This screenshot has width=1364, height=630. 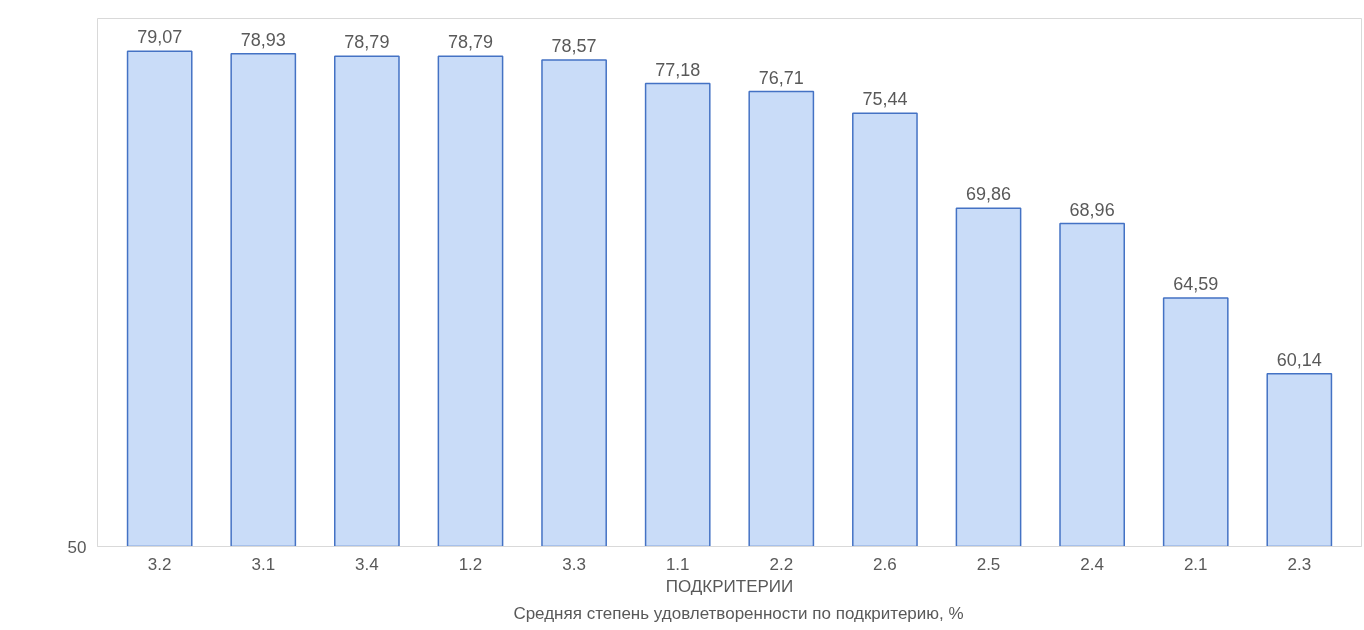 I want to click on x-tick-label: 3.3, so click(x=574, y=564).